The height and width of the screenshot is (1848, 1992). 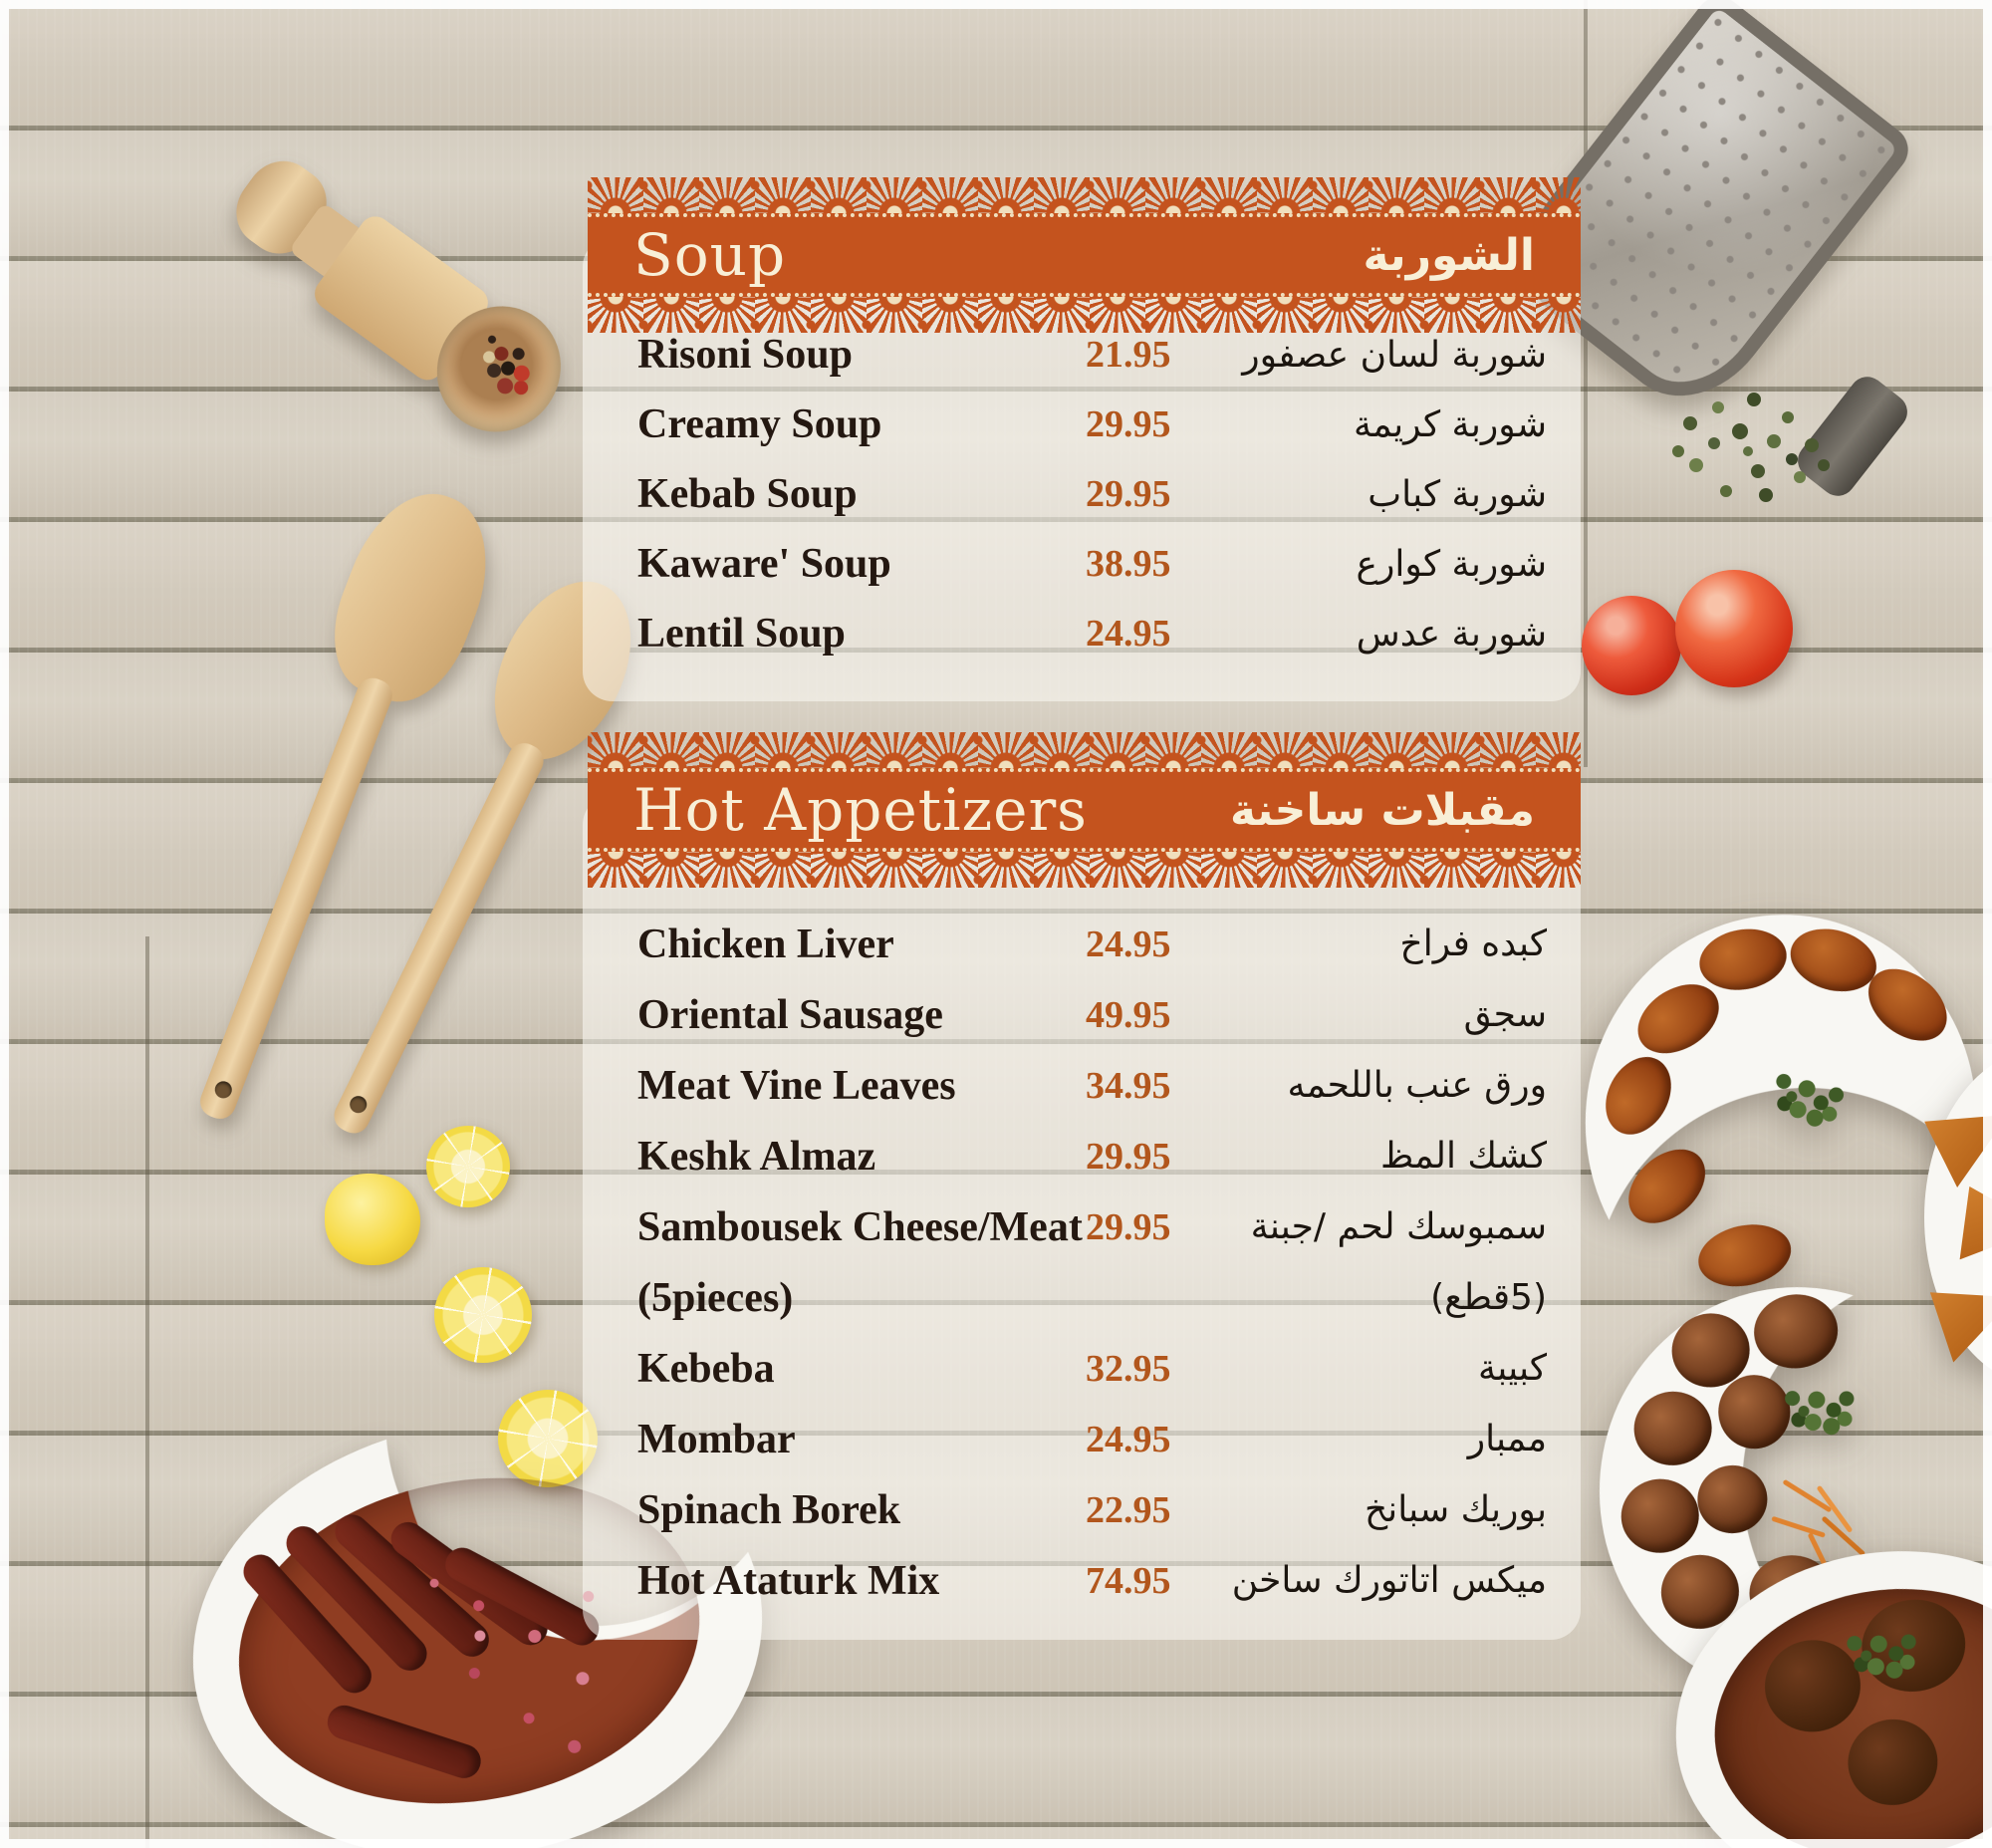 What do you see at coordinates (1082, 355) in the screenshot?
I see `menu-item-row: Risoni Soup 21.95 شوربة لسان عصفور` at bounding box center [1082, 355].